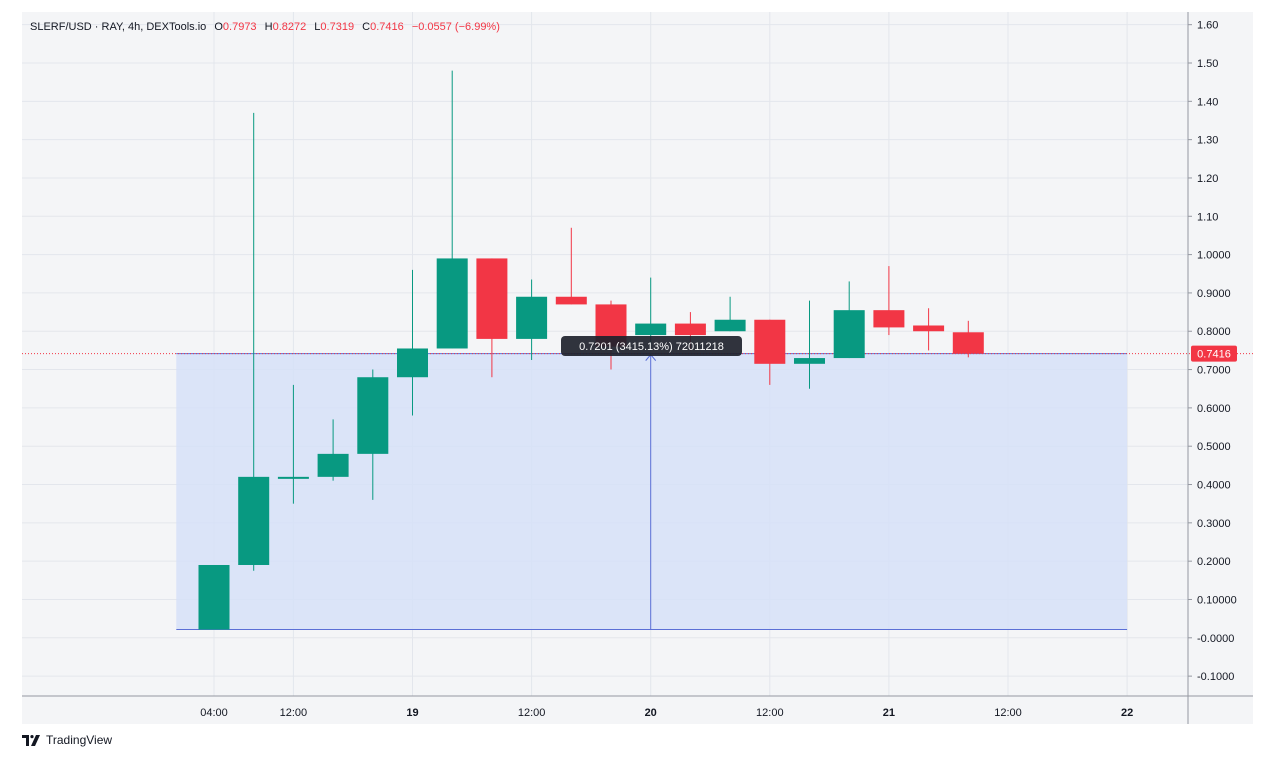  What do you see at coordinates (1127, 713) in the screenshot?
I see `time-tick-label: 22` at bounding box center [1127, 713].